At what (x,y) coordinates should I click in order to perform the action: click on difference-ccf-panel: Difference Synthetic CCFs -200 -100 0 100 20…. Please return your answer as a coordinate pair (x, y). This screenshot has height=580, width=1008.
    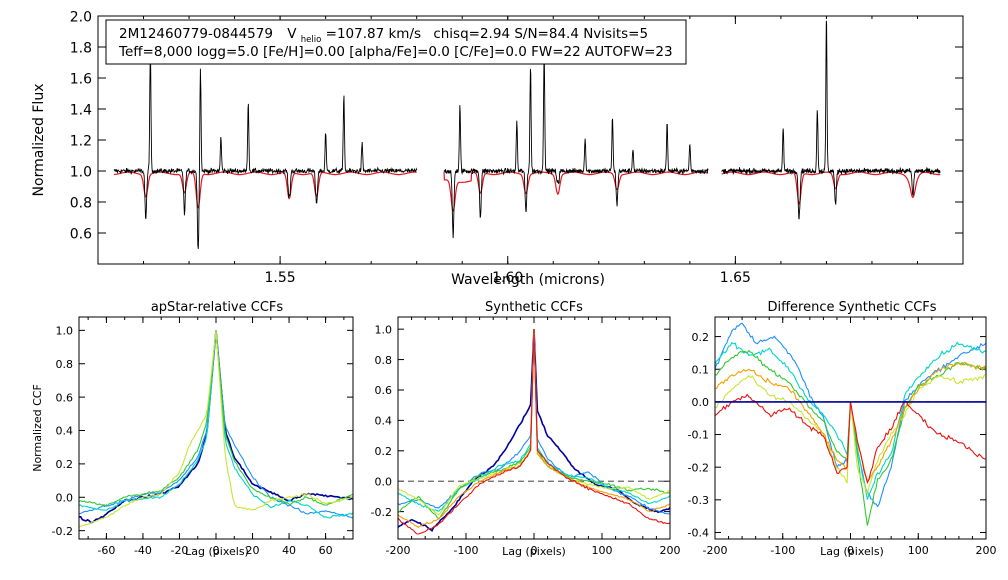
    Looking at the image, I should click on (842, 429).